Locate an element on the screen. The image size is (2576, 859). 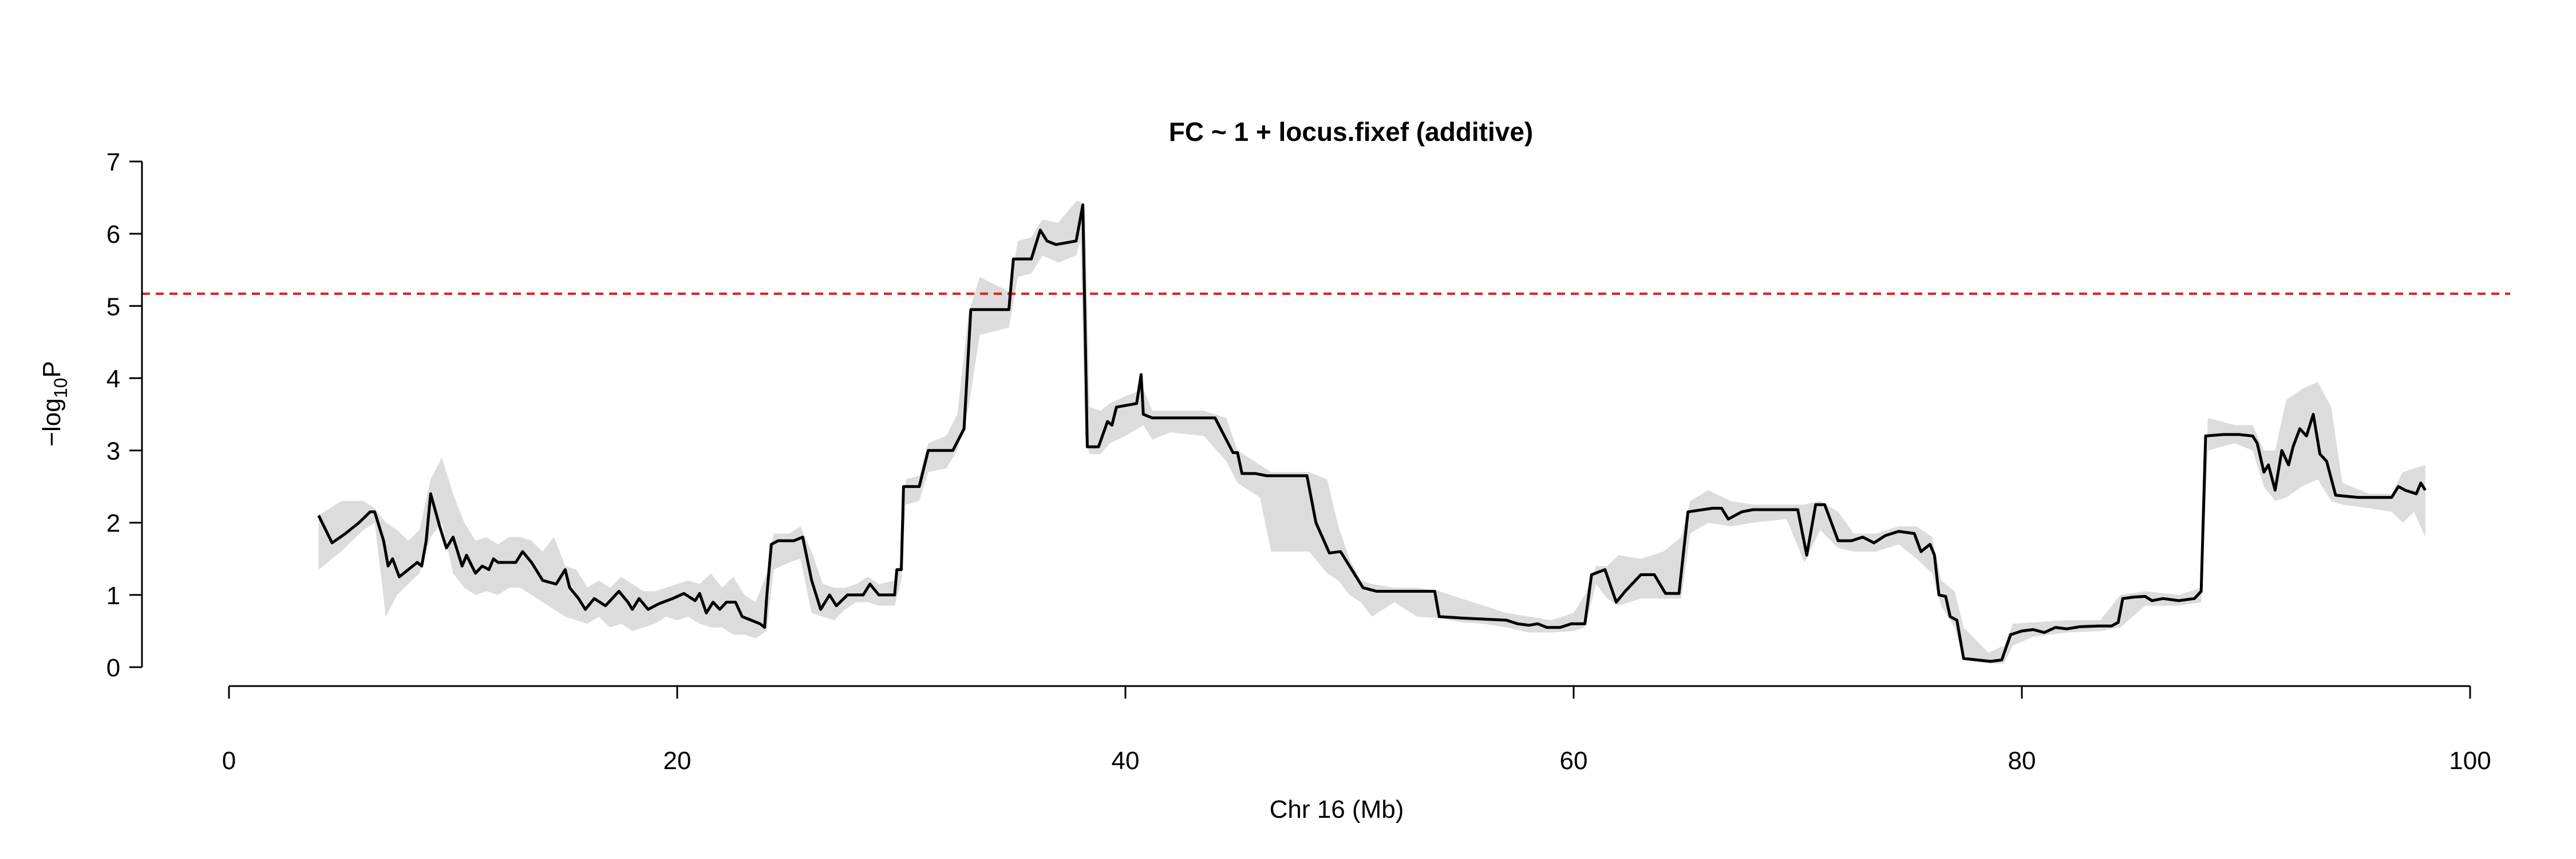
y-tick-label: 3 is located at coordinates (113, 452).